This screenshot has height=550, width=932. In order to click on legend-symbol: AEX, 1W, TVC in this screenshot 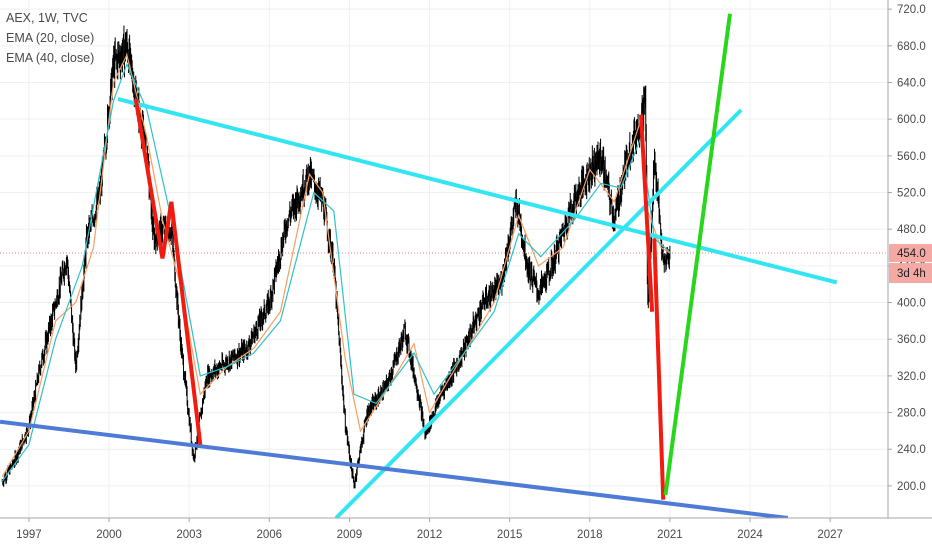, I will do `click(47, 18)`.